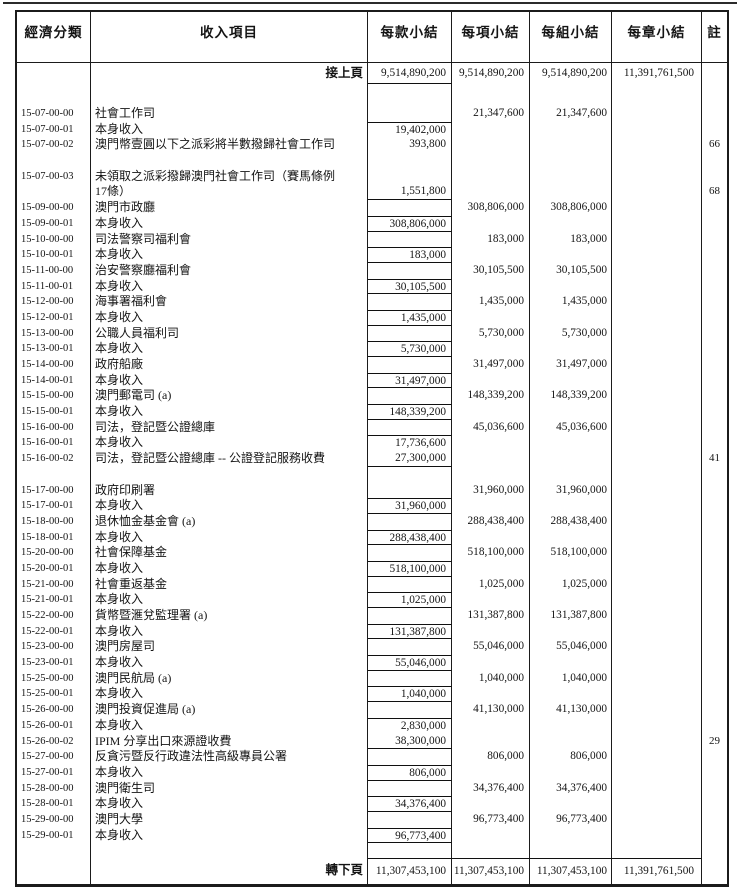 The width and height of the screenshot is (740, 894). Describe the element at coordinates (491, 365) in the screenshot. I see `cell-per-item-subtotal: 31,497,000` at that location.